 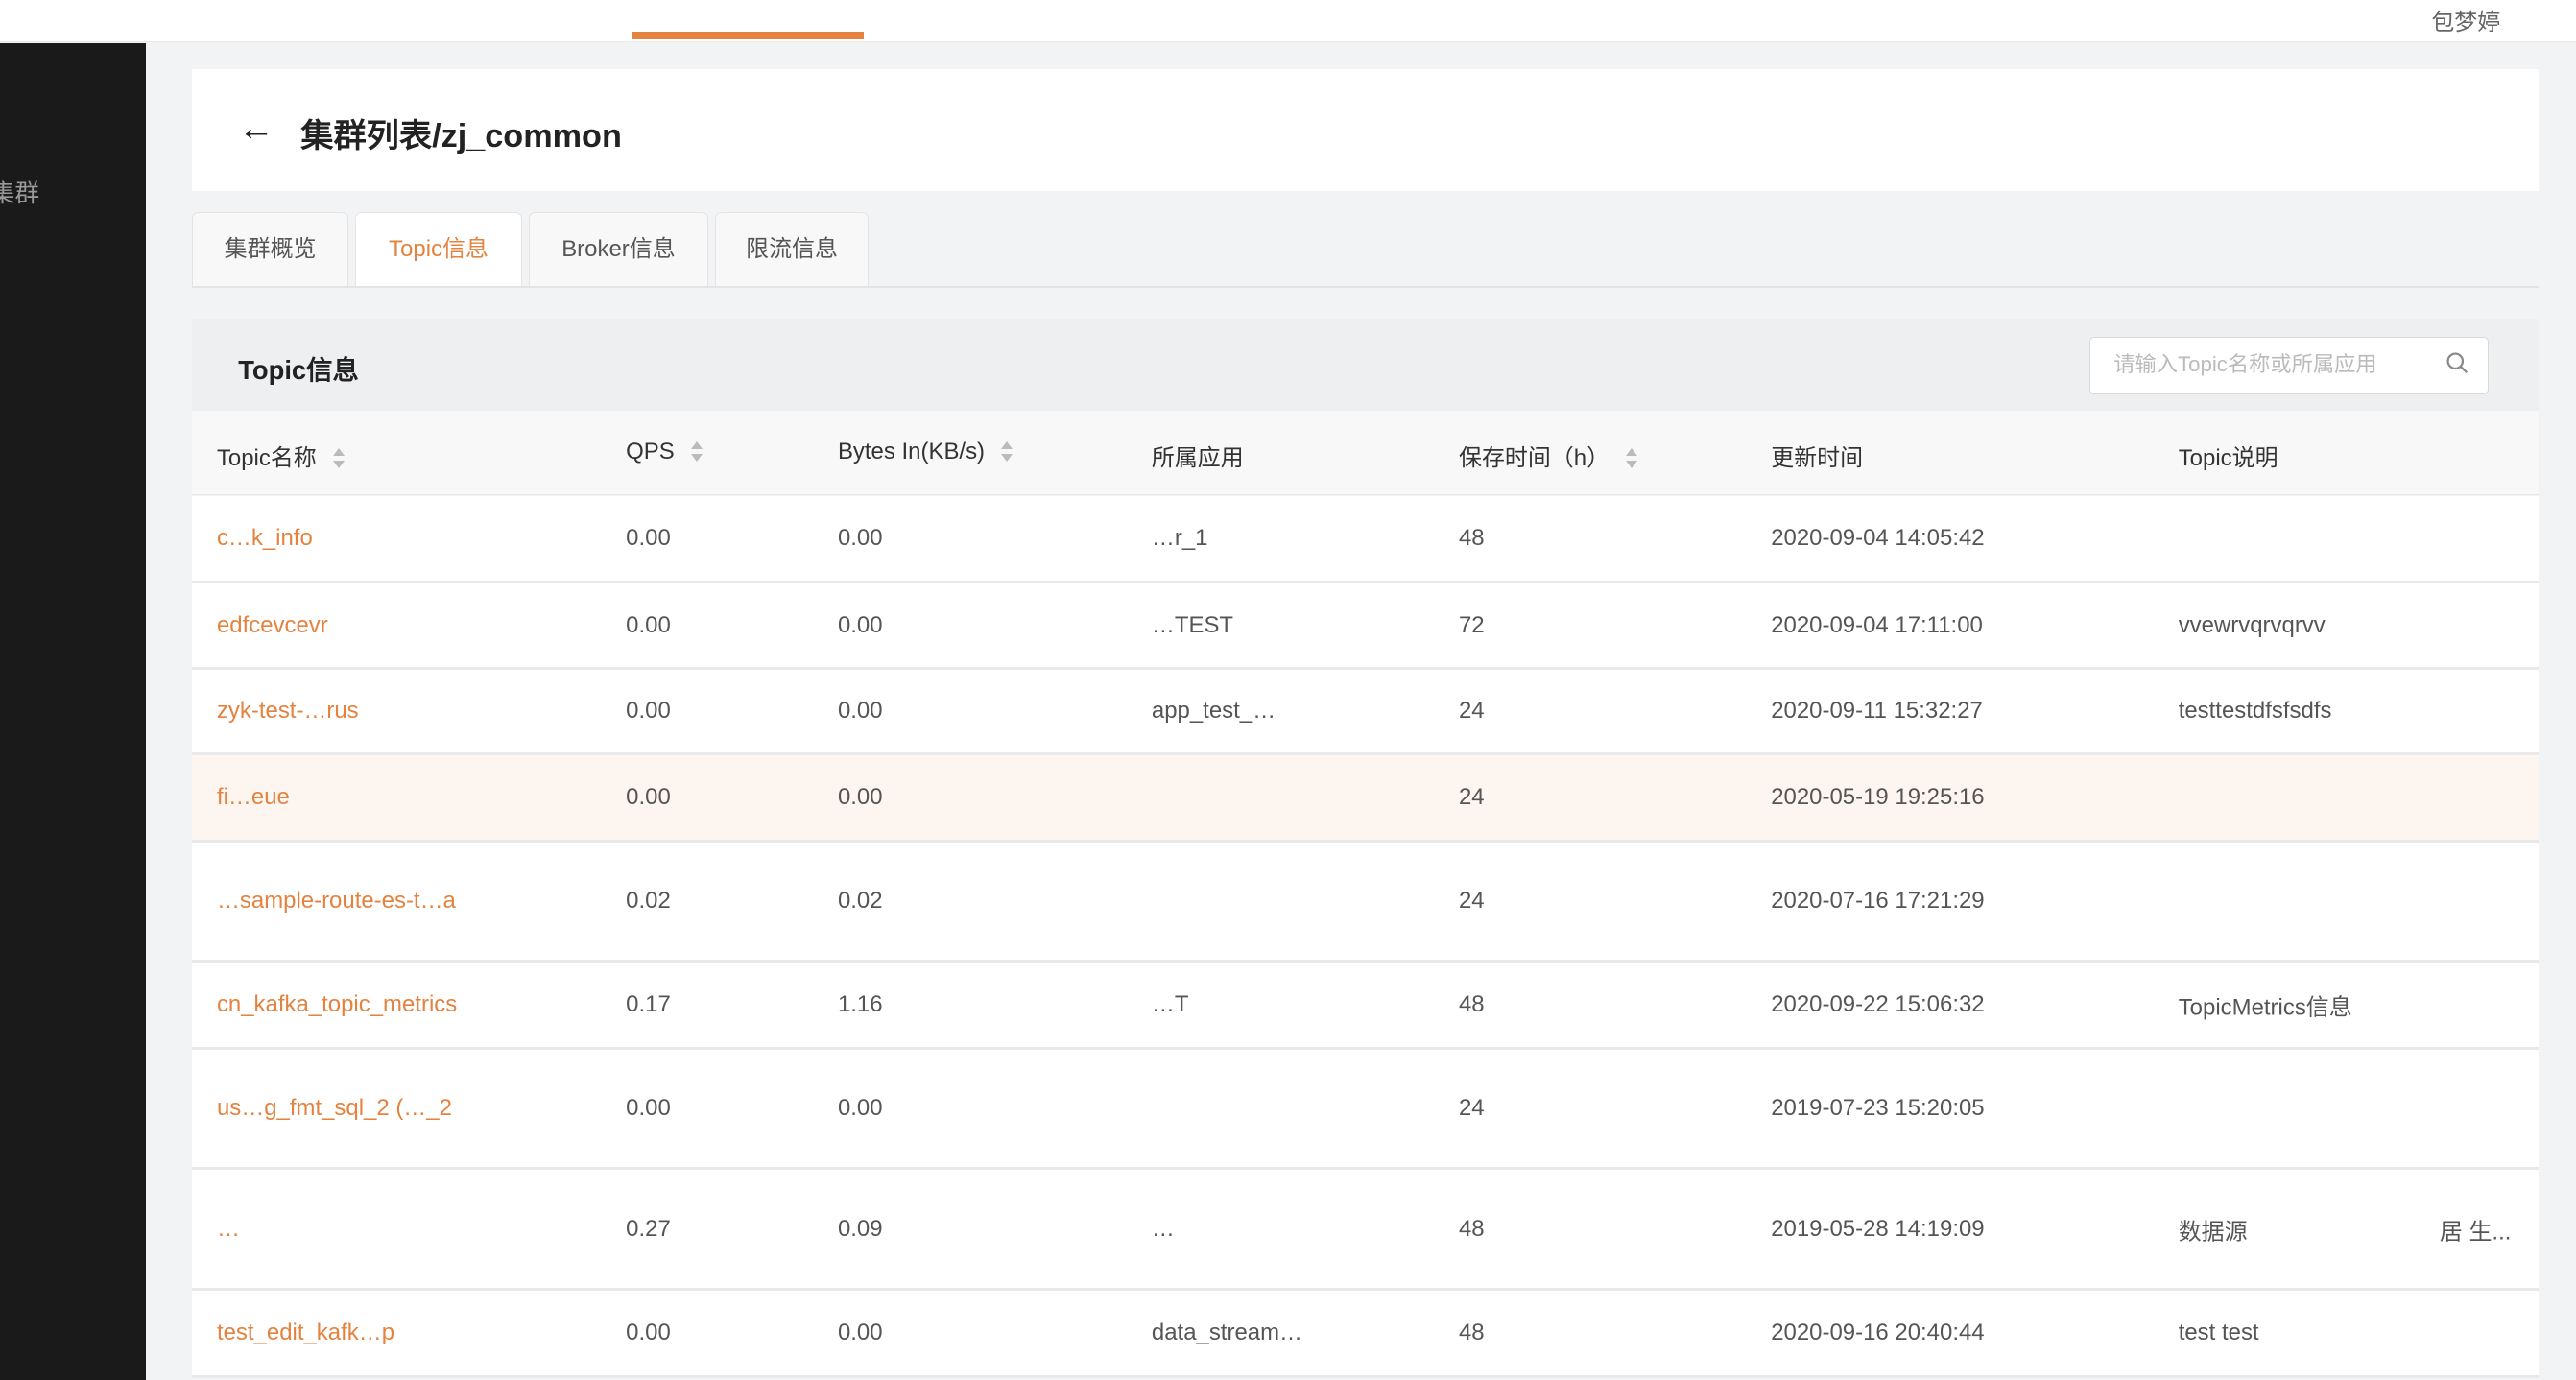 What do you see at coordinates (1197, 458) in the screenshot?
I see `column-header-app: 所属应用` at bounding box center [1197, 458].